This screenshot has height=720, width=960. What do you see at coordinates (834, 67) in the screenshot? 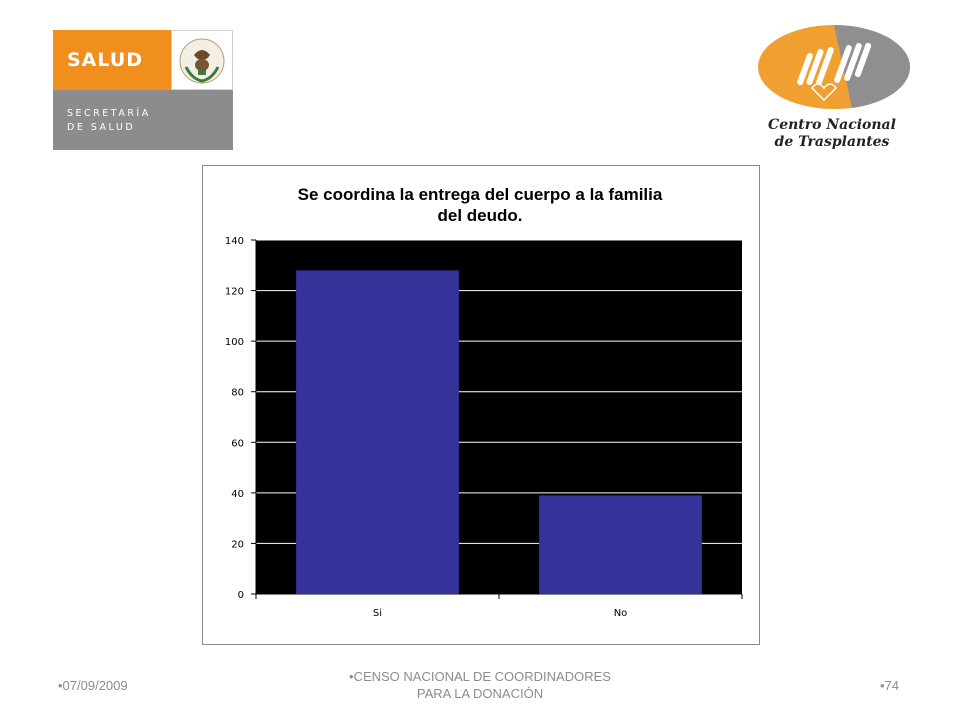
I see `cenatra-hands-icon` at bounding box center [834, 67].